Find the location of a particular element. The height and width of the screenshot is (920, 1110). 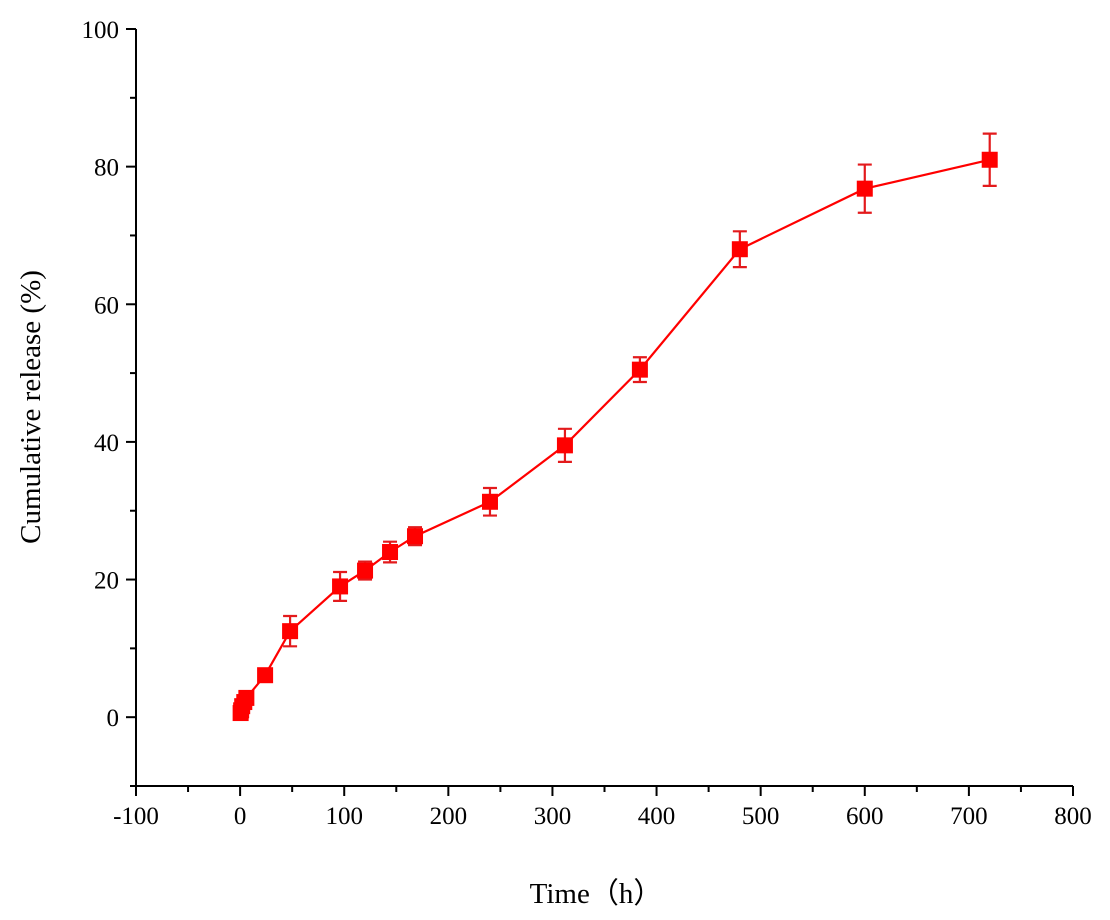

x-ticks: -100 0 100 200 300 400 500 600 700 800 is located at coordinates (602, 808).